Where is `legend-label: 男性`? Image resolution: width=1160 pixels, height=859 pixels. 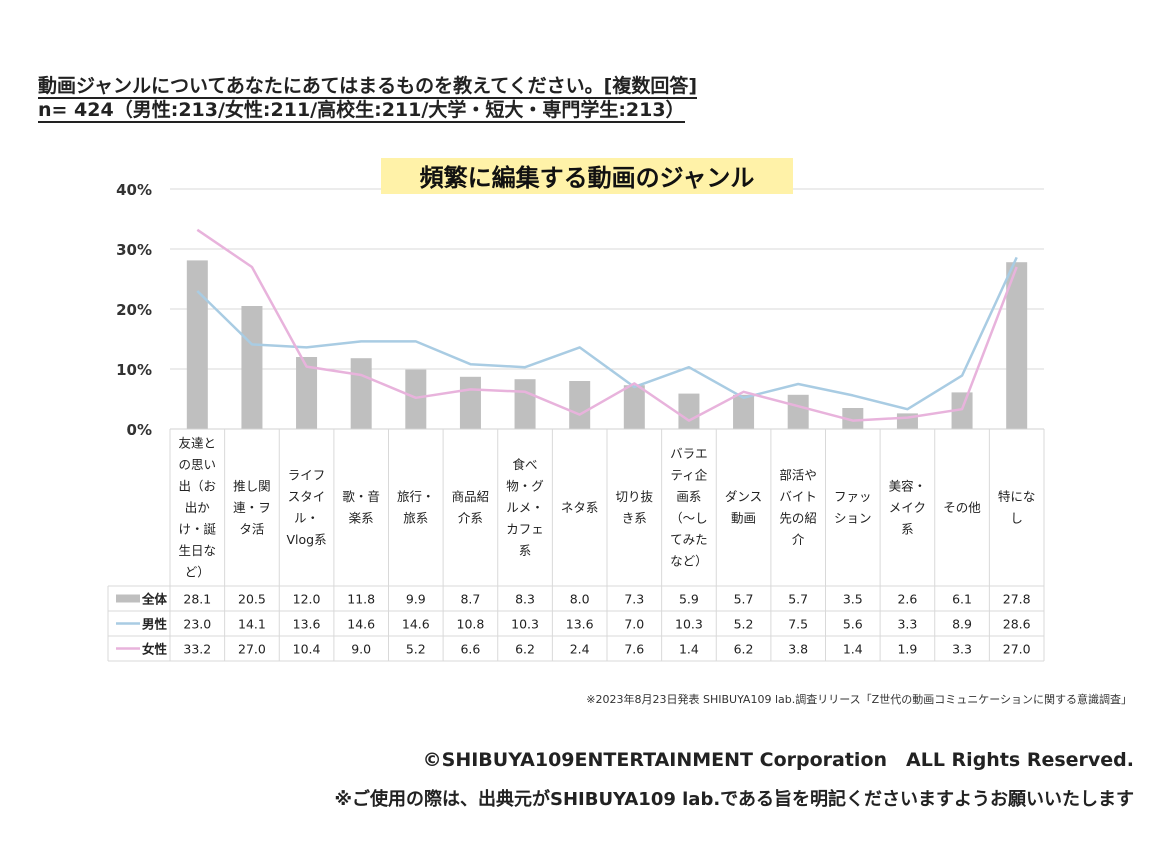
legend-label: 男性 is located at coordinates (155, 624).